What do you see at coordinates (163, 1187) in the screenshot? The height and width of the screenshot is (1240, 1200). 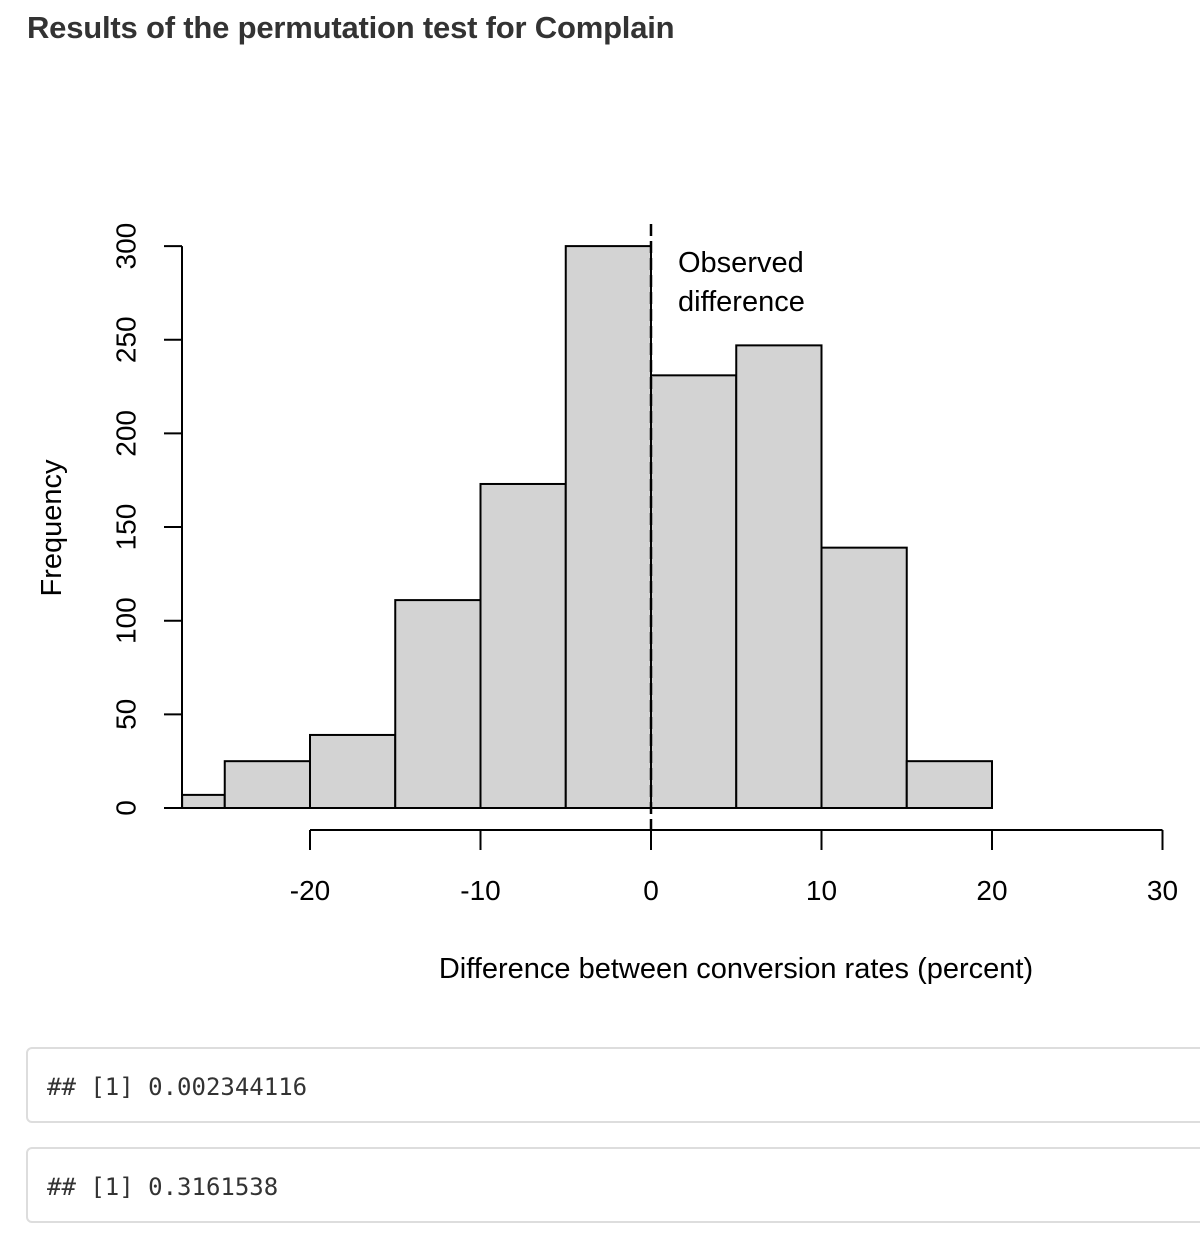 I see `output-text: ## [1] 0.3161538` at bounding box center [163, 1187].